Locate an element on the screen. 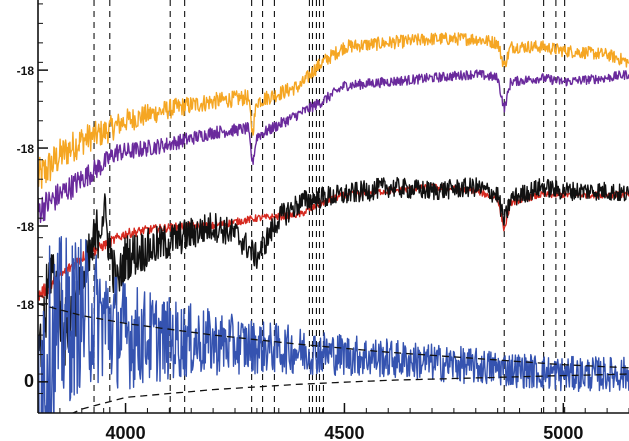  x-tick-label: 4500 is located at coordinates (344, 432).